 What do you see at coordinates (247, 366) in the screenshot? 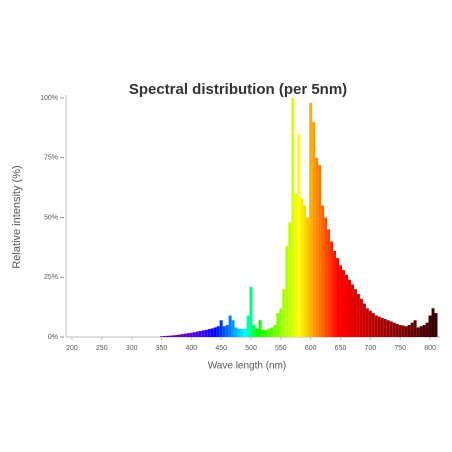
I see `x-axis-label: Wave length (nm)` at bounding box center [247, 366].